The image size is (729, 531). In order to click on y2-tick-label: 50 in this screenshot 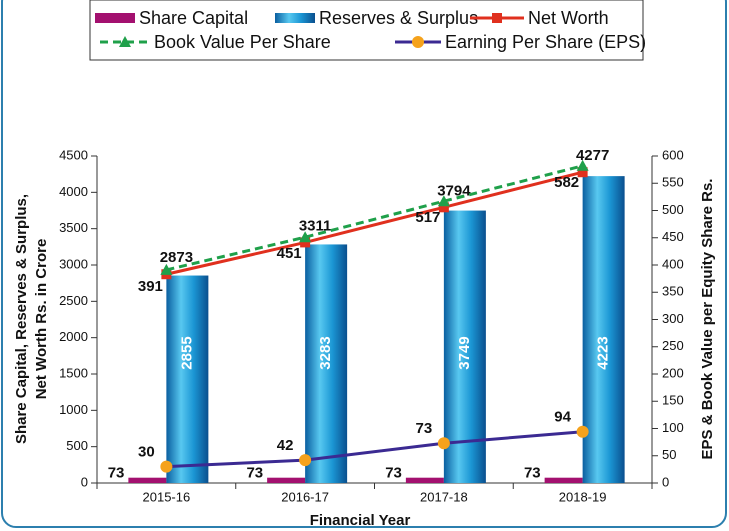, I will do `click(669, 454)`.